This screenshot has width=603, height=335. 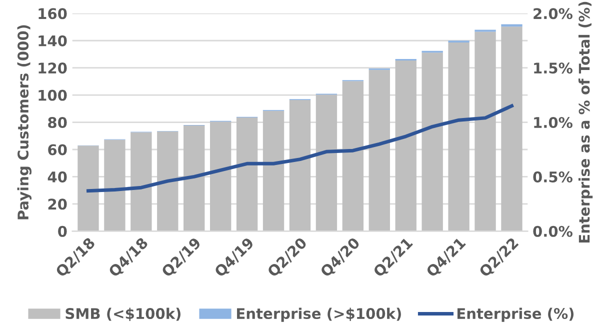 I want to click on y-tick-label: 40, so click(x=57, y=176).